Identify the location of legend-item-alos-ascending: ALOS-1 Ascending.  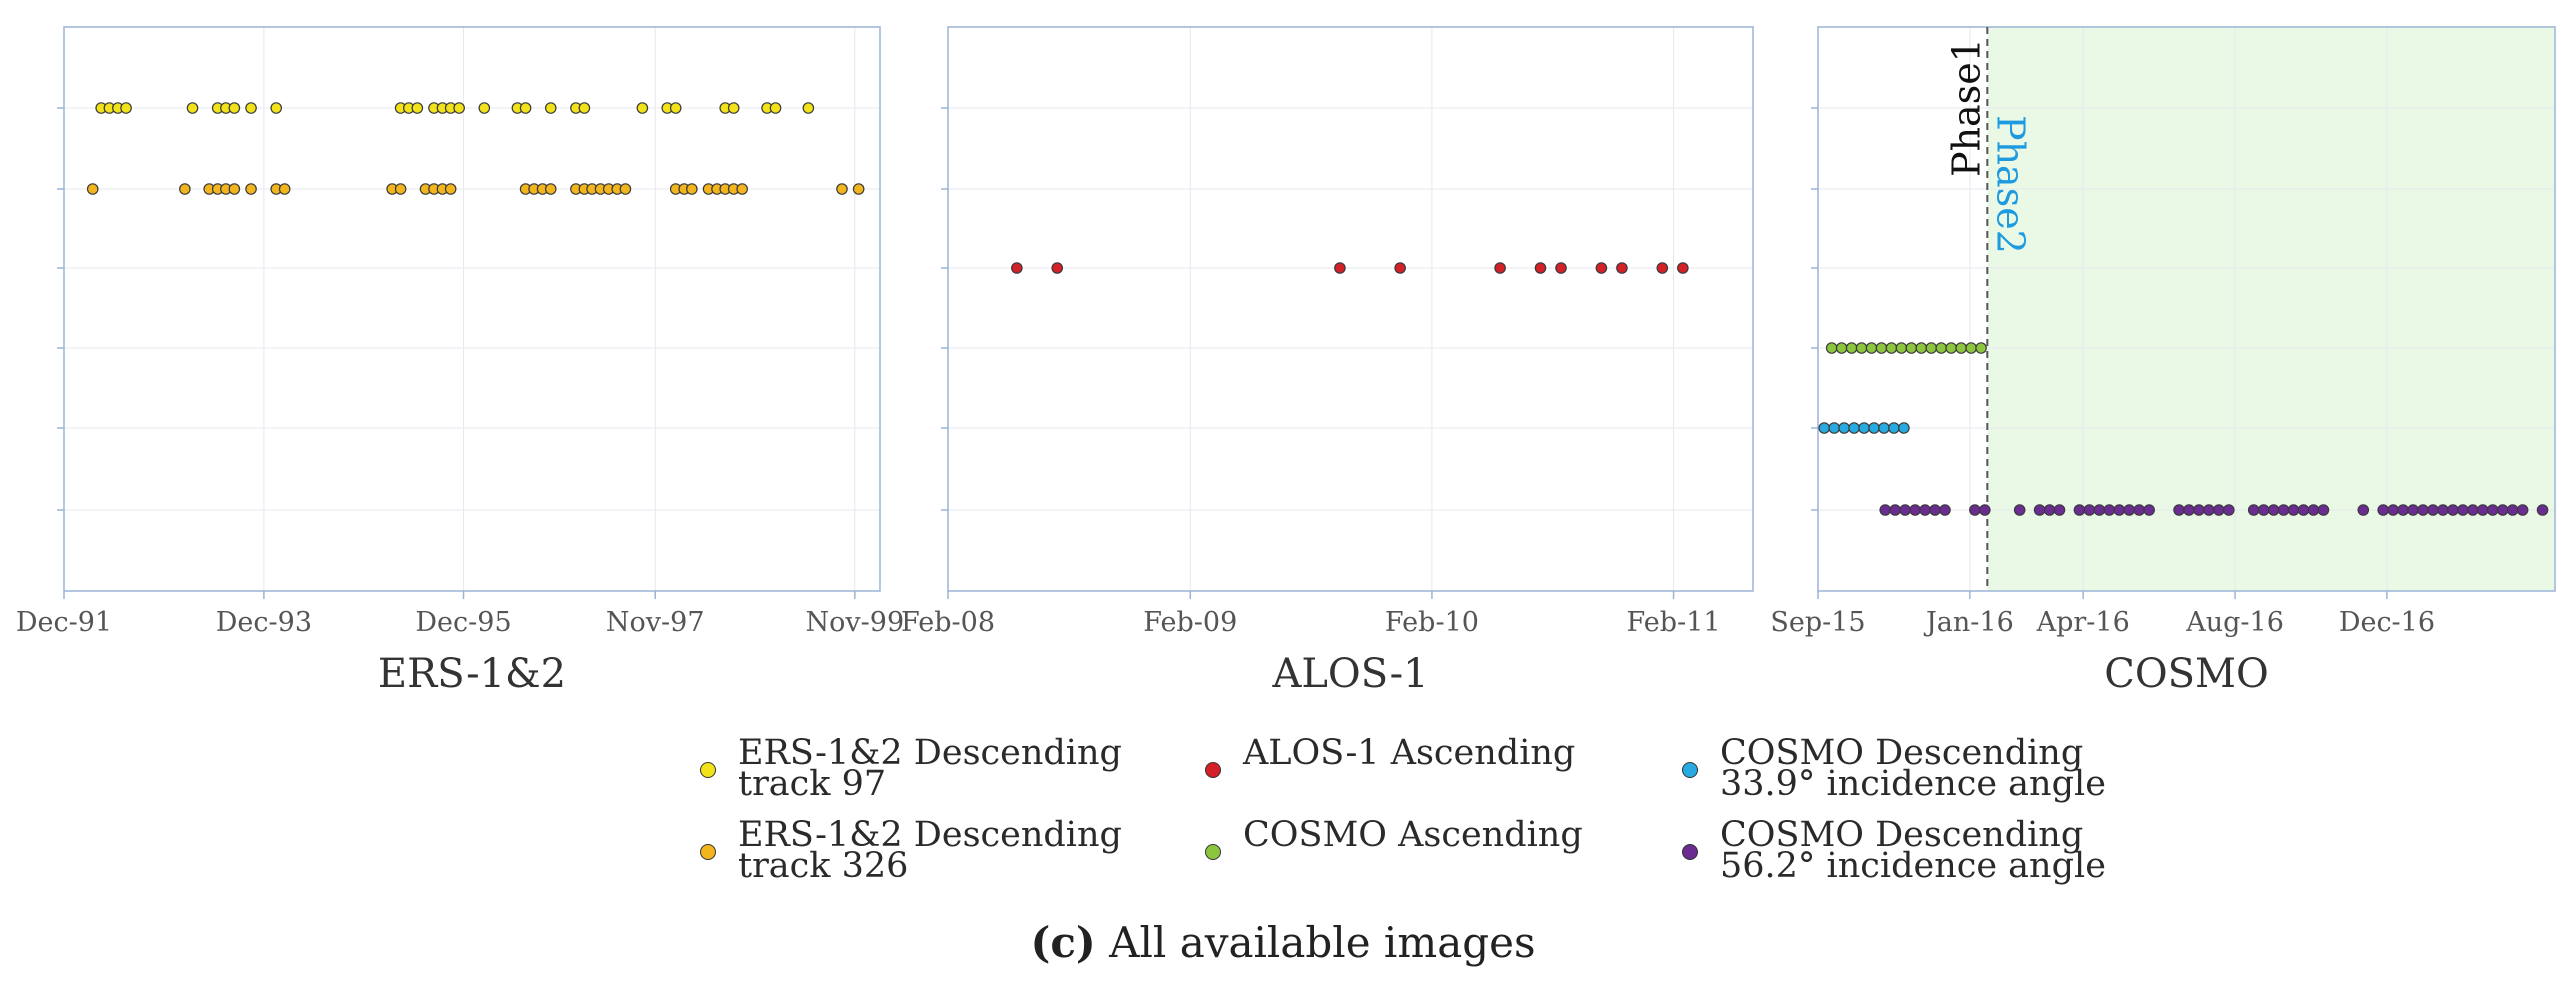
(1390, 757).